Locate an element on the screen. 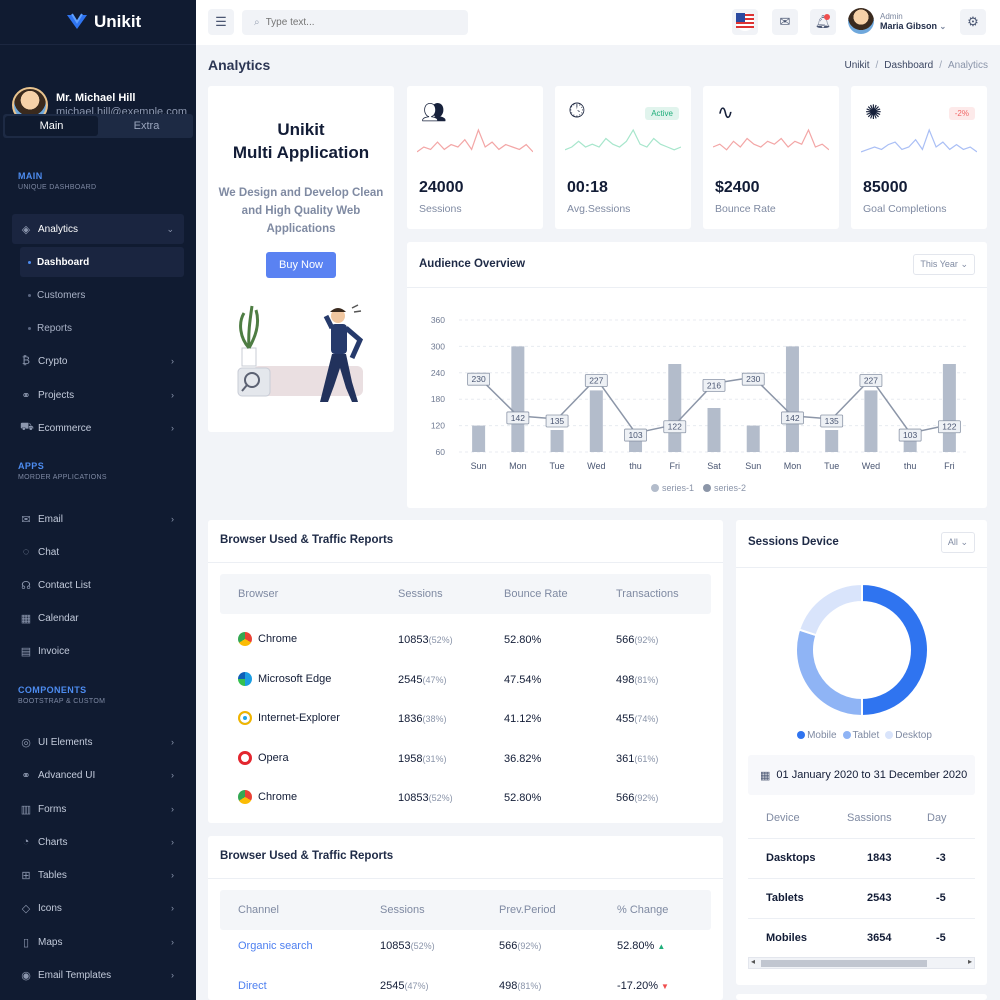 The image size is (1000, 1000). data-label: 122 is located at coordinates (675, 427).